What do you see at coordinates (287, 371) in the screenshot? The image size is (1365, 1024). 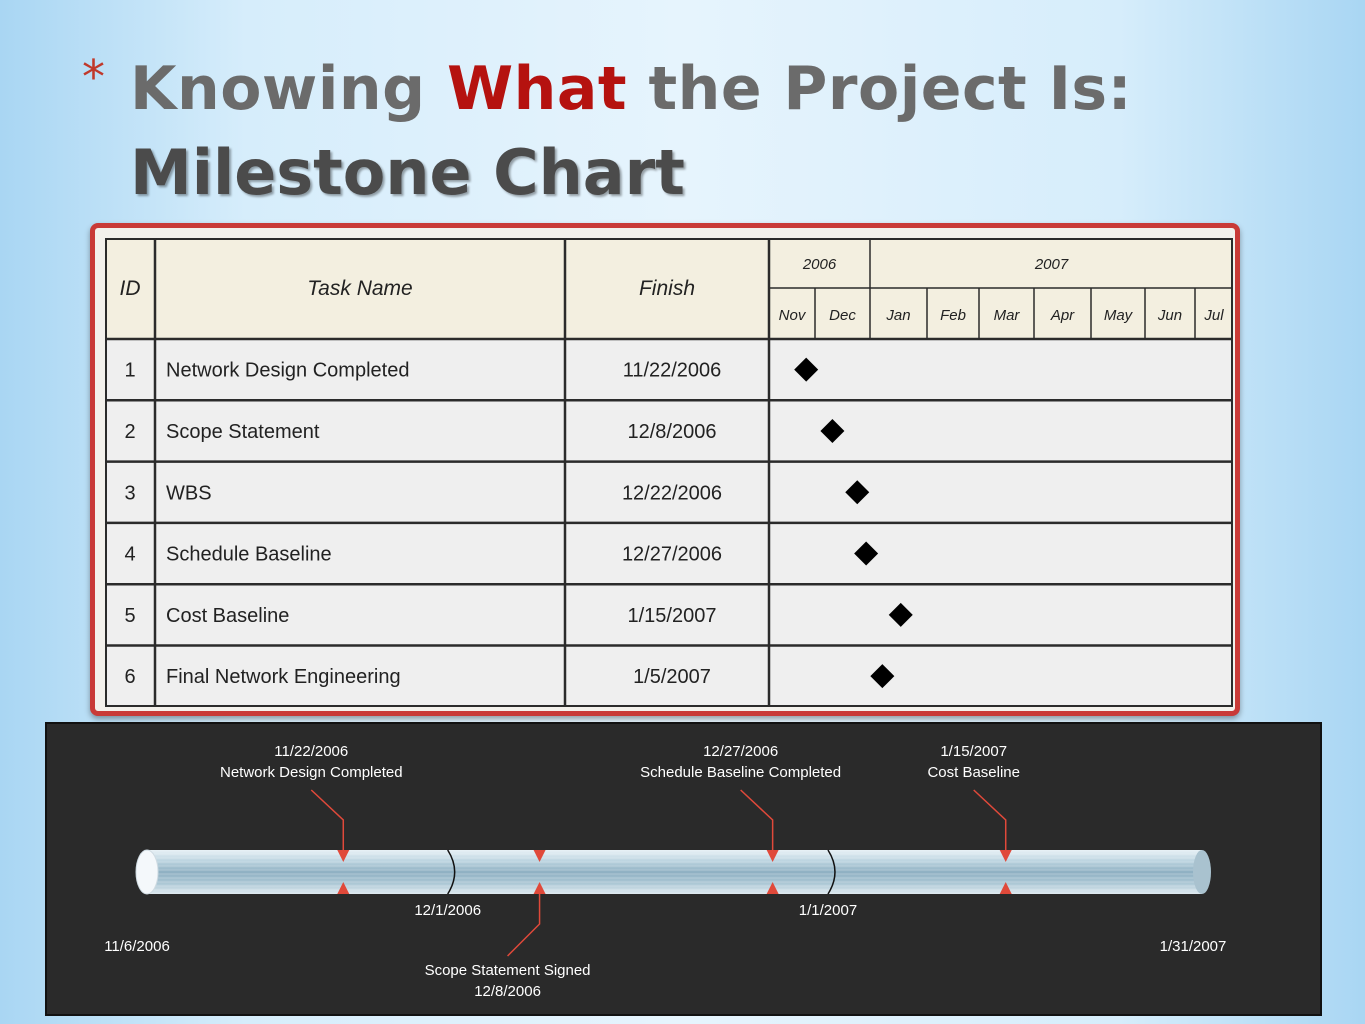 I see `cell-task-name: Network Design Completed` at bounding box center [287, 371].